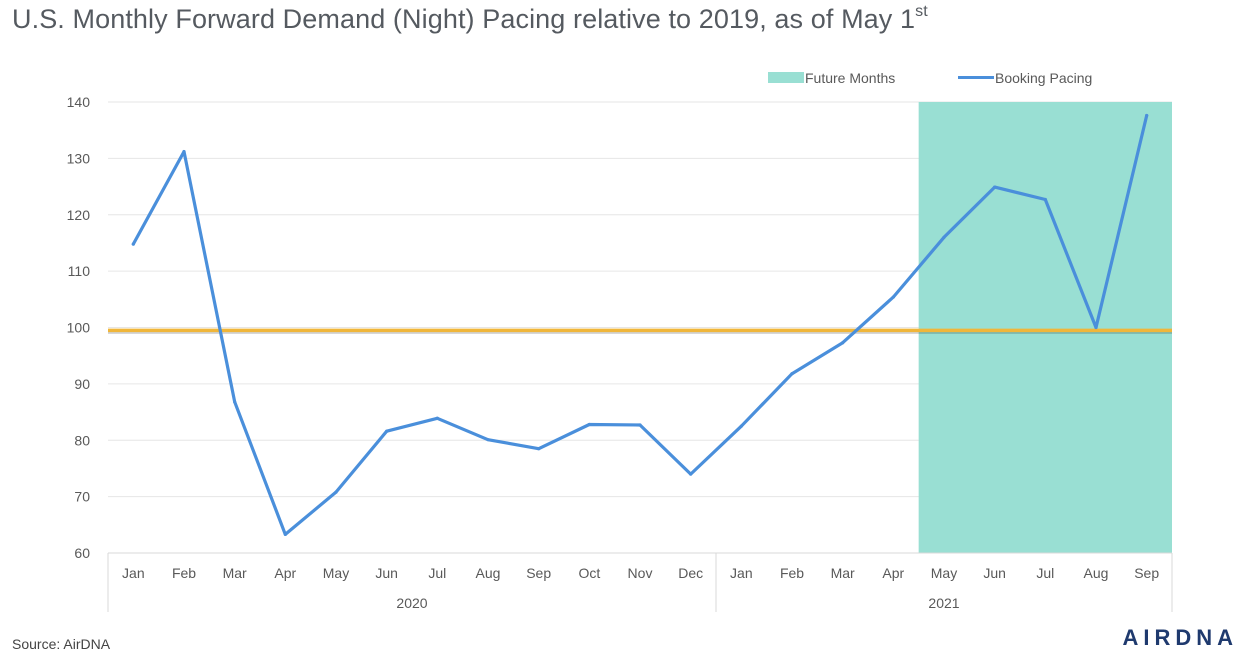 The height and width of the screenshot is (662, 1252). Describe the element at coordinates (690, 573) in the screenshot. I see `x-tick-label-11: Dec` at that location.